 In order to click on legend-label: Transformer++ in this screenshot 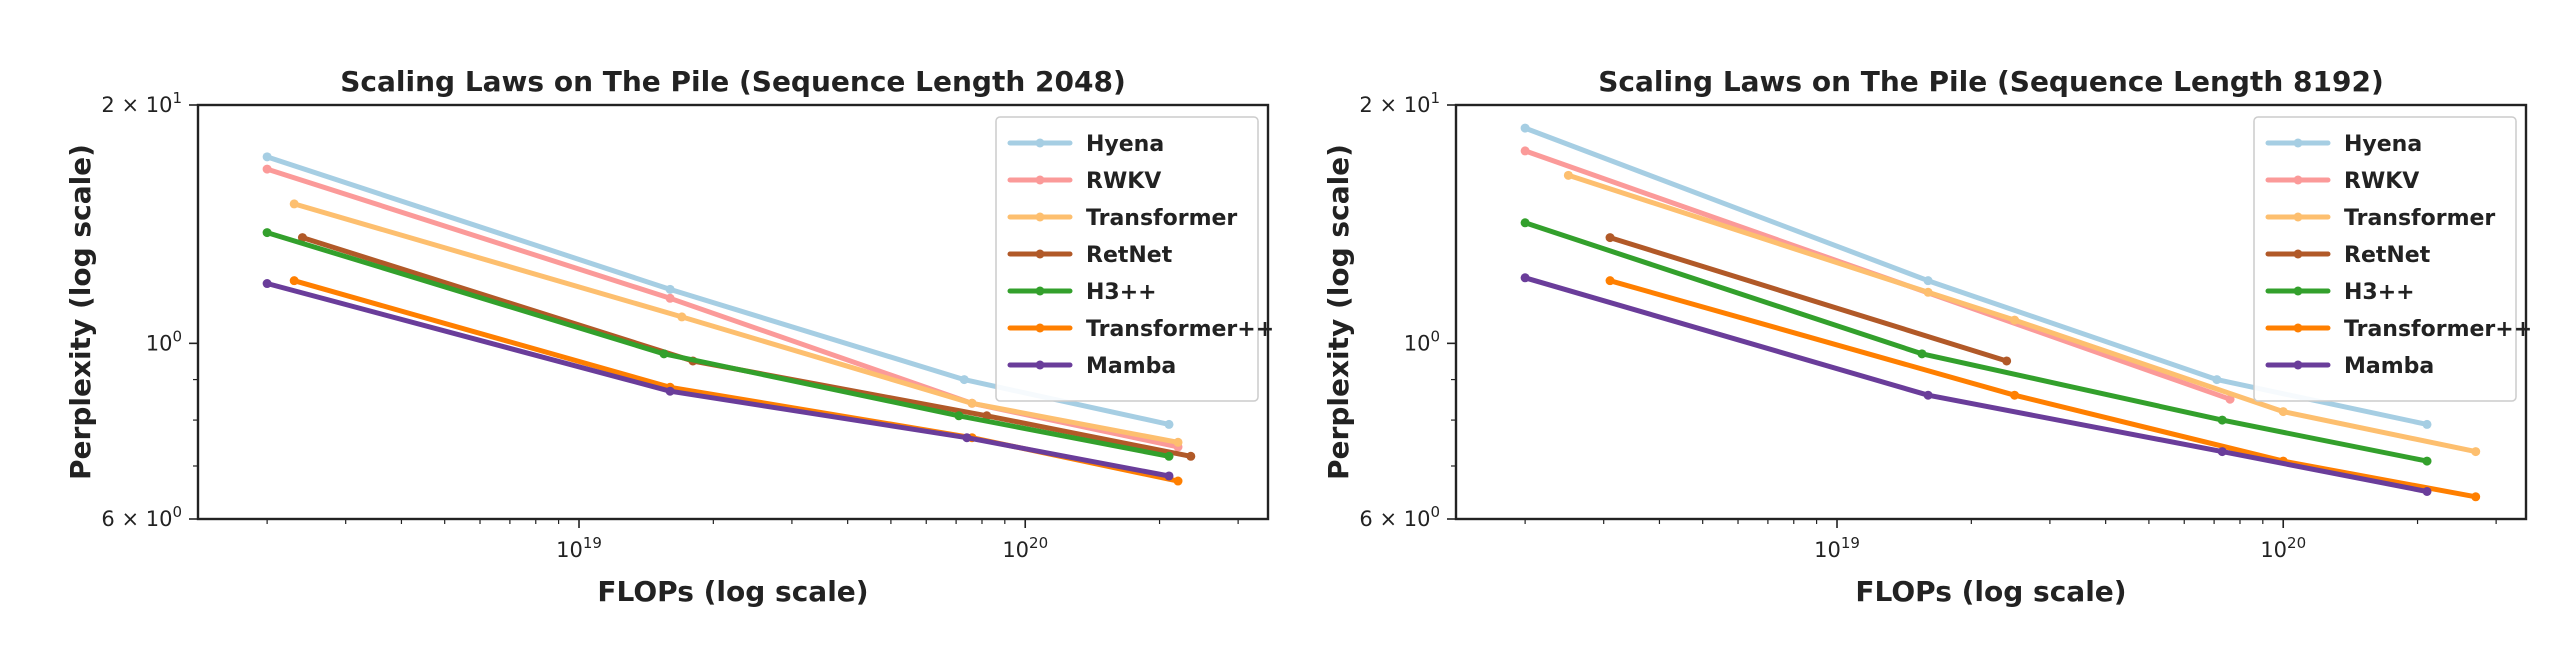, I will do `click(1180, 329)`.